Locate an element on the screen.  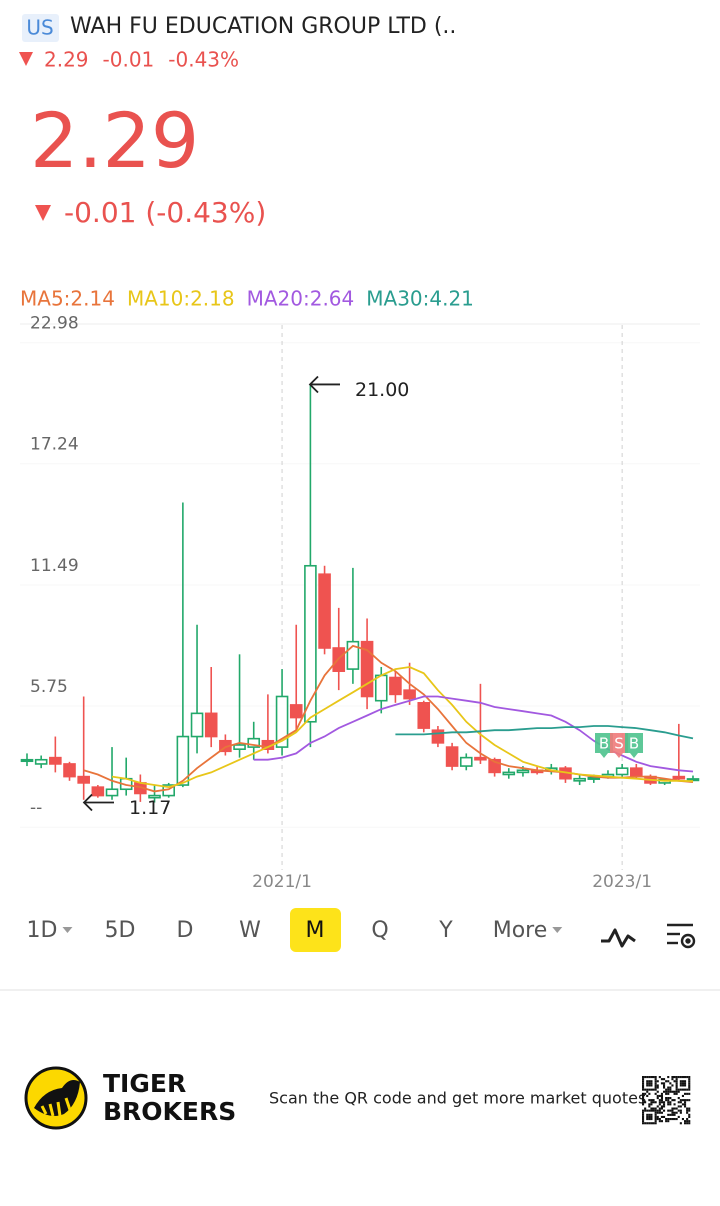
settings-icon is located at coordinates (681, 936).